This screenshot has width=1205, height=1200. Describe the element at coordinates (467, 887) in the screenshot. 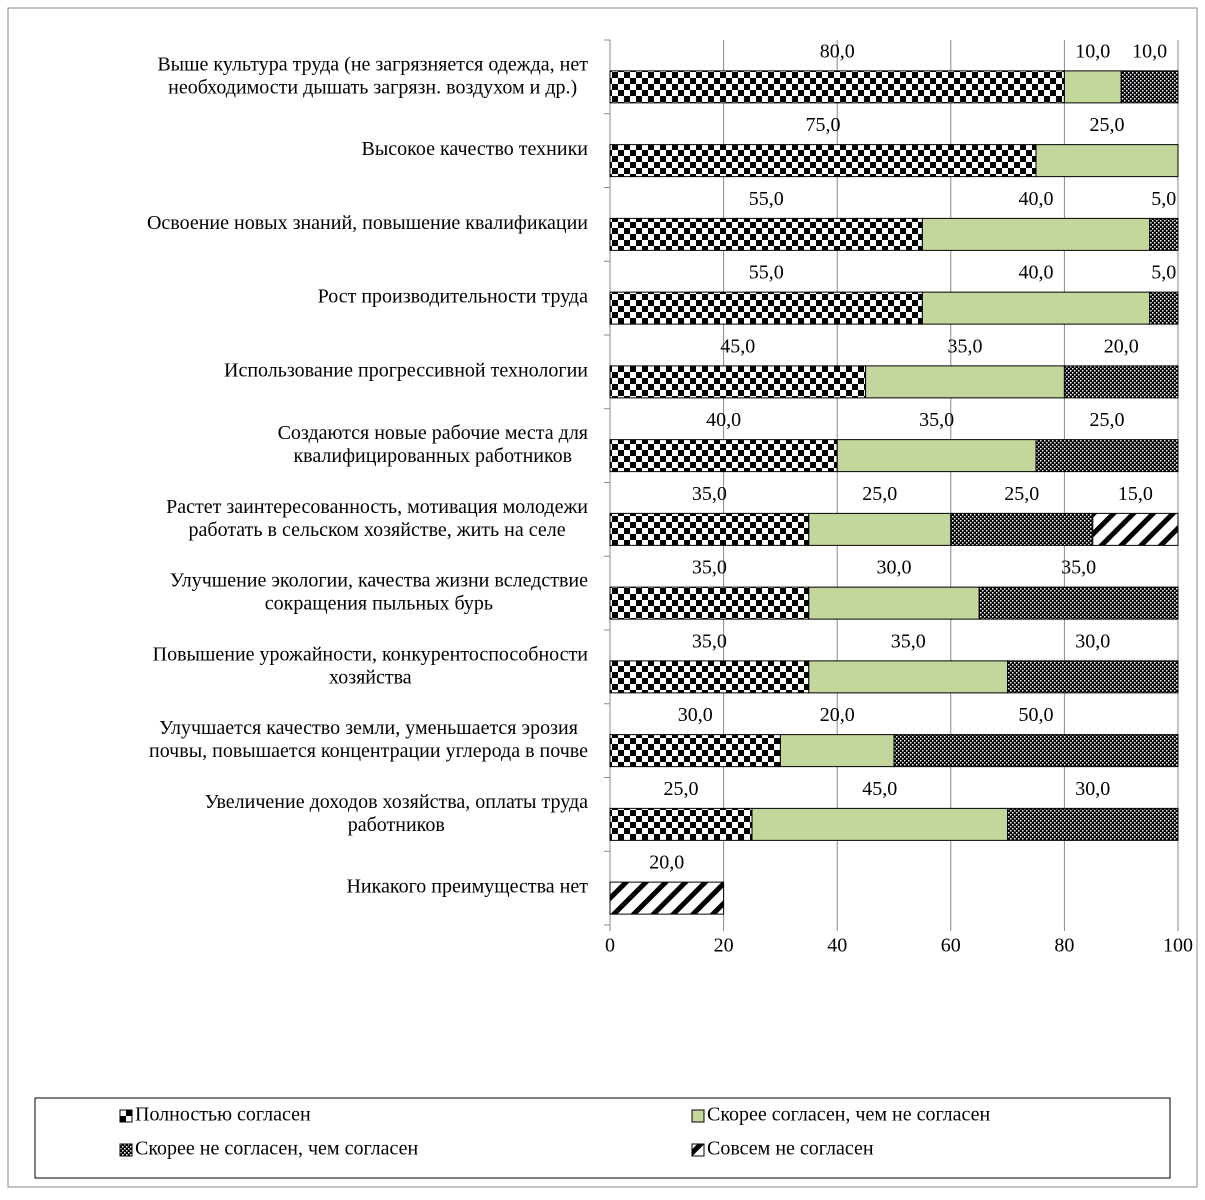

I see `y-tick-label: Никакого преимущества нет` at that location.